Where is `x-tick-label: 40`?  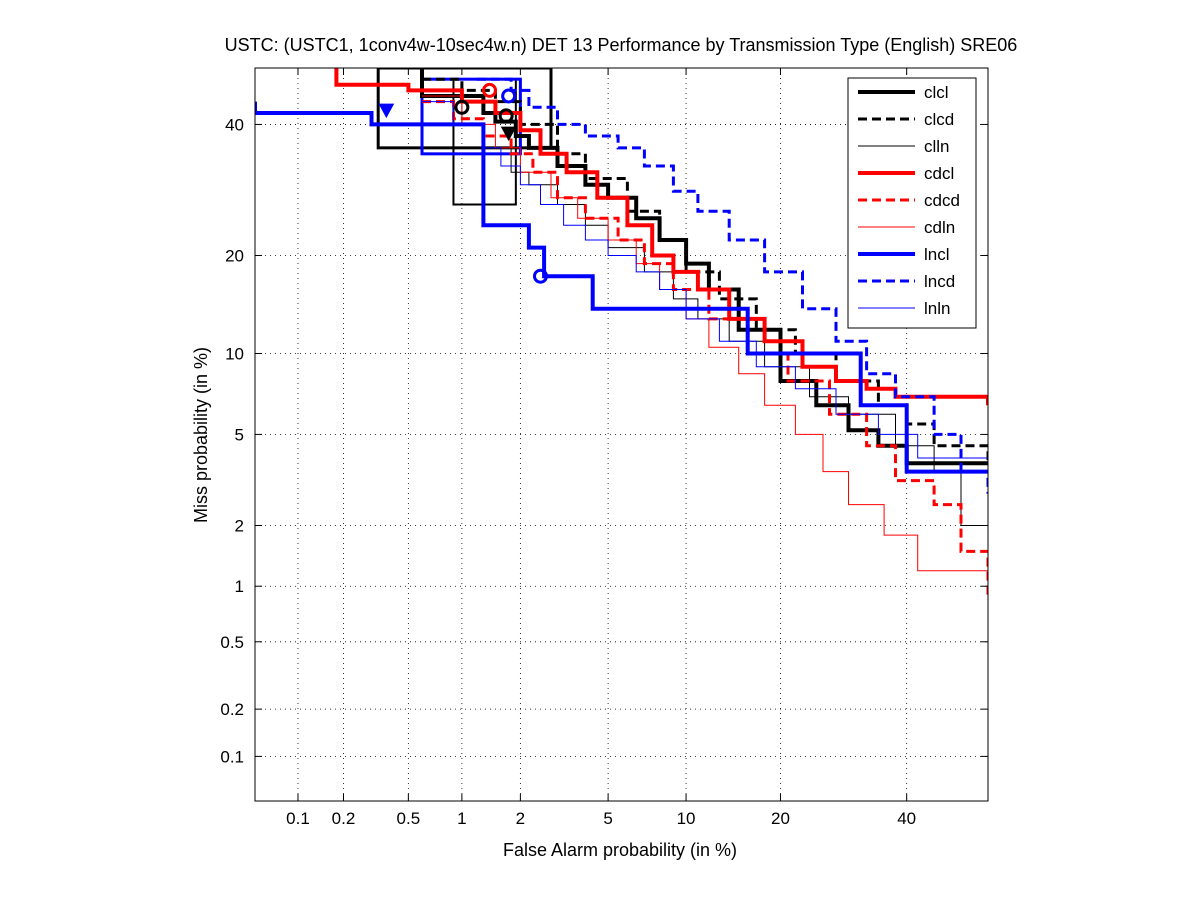
x-tick-label: 40 is located at coordinates (906, 818).